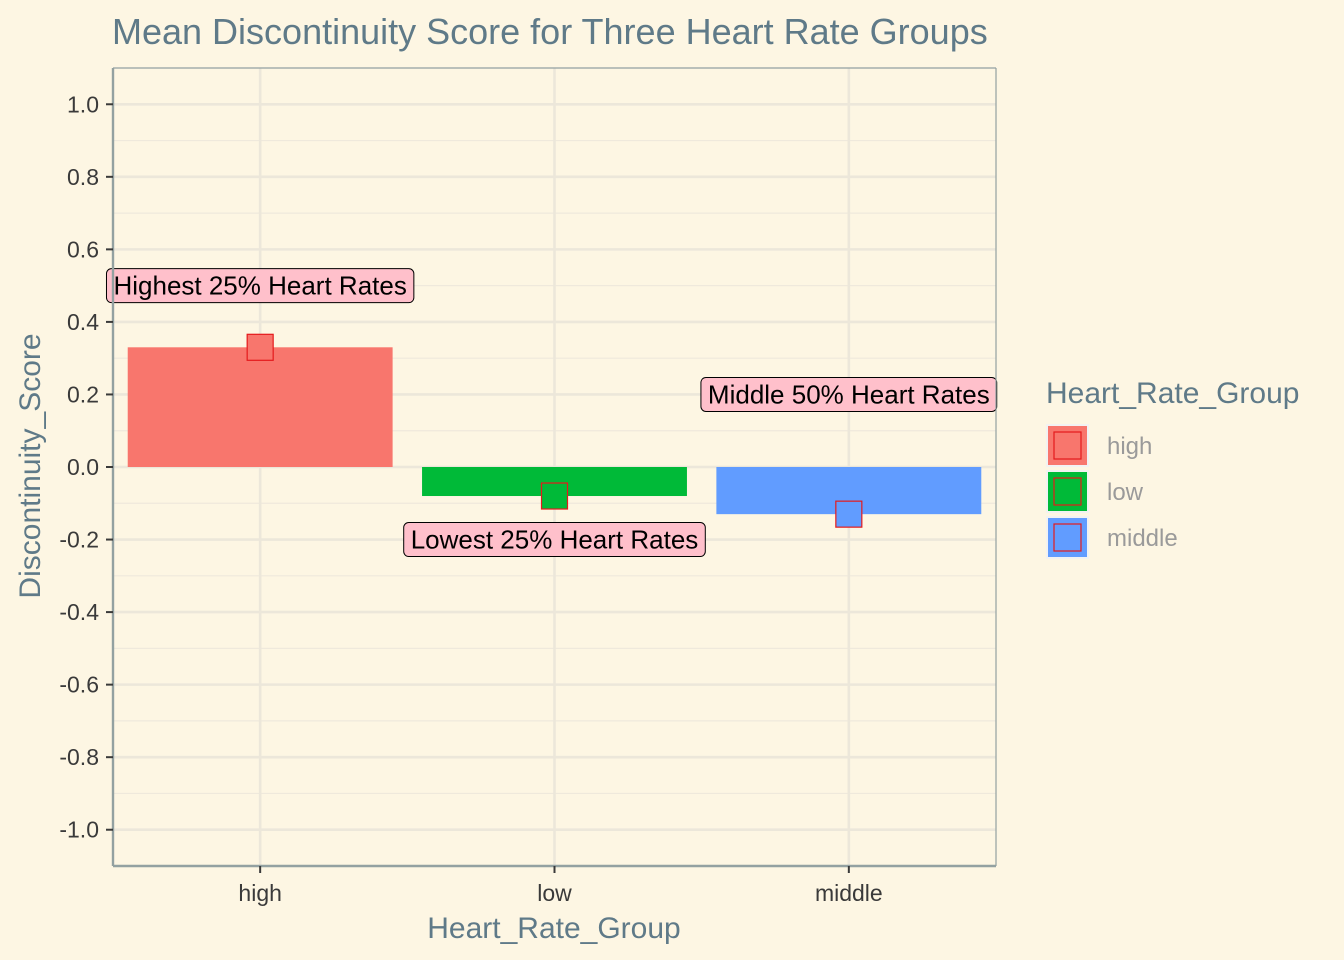 This screenshot has height=960, width=1344. I want to click on x-tick-label: high, so click(259, 893).